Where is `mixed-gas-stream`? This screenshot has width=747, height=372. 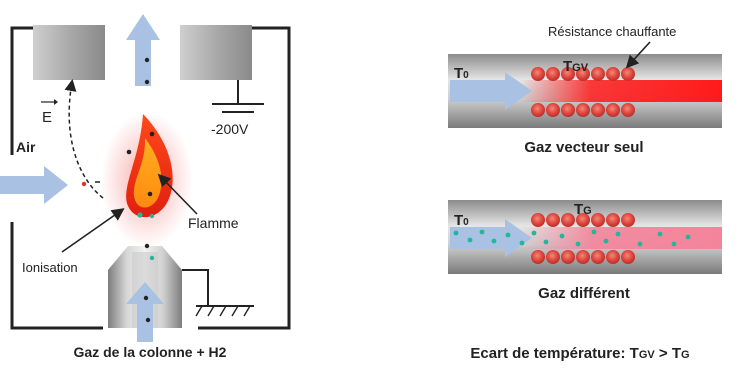 mixed-gas-stream is located at coordinates (621, 238).